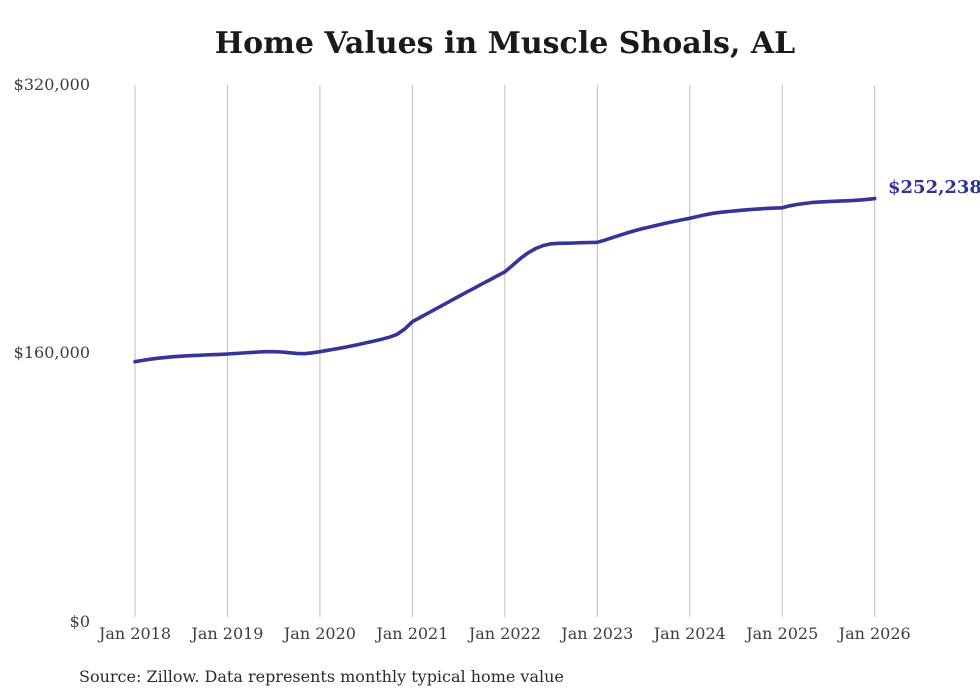 Image resolution: width=980 pixels, height=699 pixels. Describe the element at coordinates (319, 633) in the screenshot. I see `x-tick-label: Jan 2020` at that location.